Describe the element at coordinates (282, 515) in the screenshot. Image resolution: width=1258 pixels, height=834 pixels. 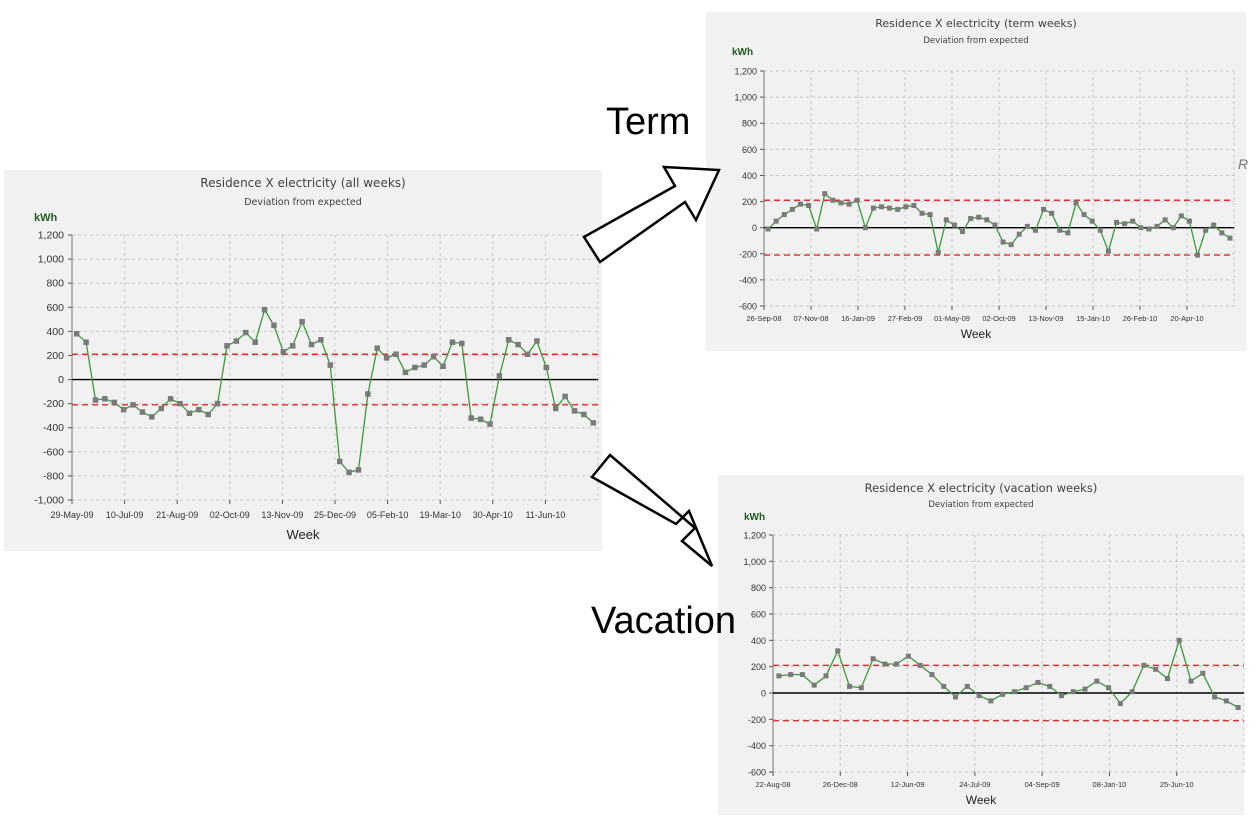
I see `x-tick-label: 13-Nov-09` at that location.